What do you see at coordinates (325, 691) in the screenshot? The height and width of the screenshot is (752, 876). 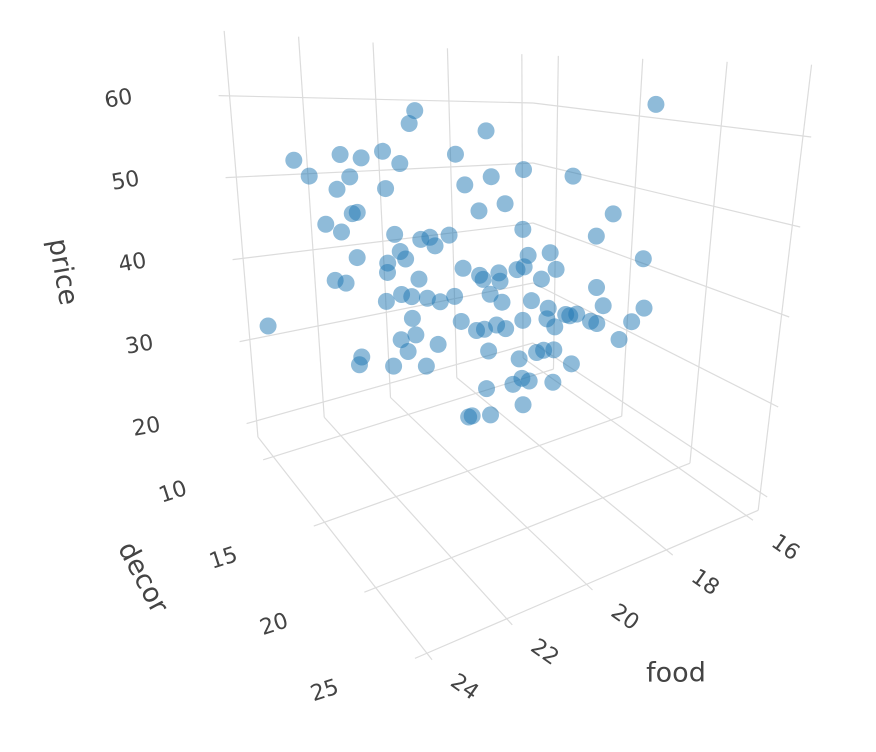 I see `y-tick-label: 25` at bounding box center [325, 691].